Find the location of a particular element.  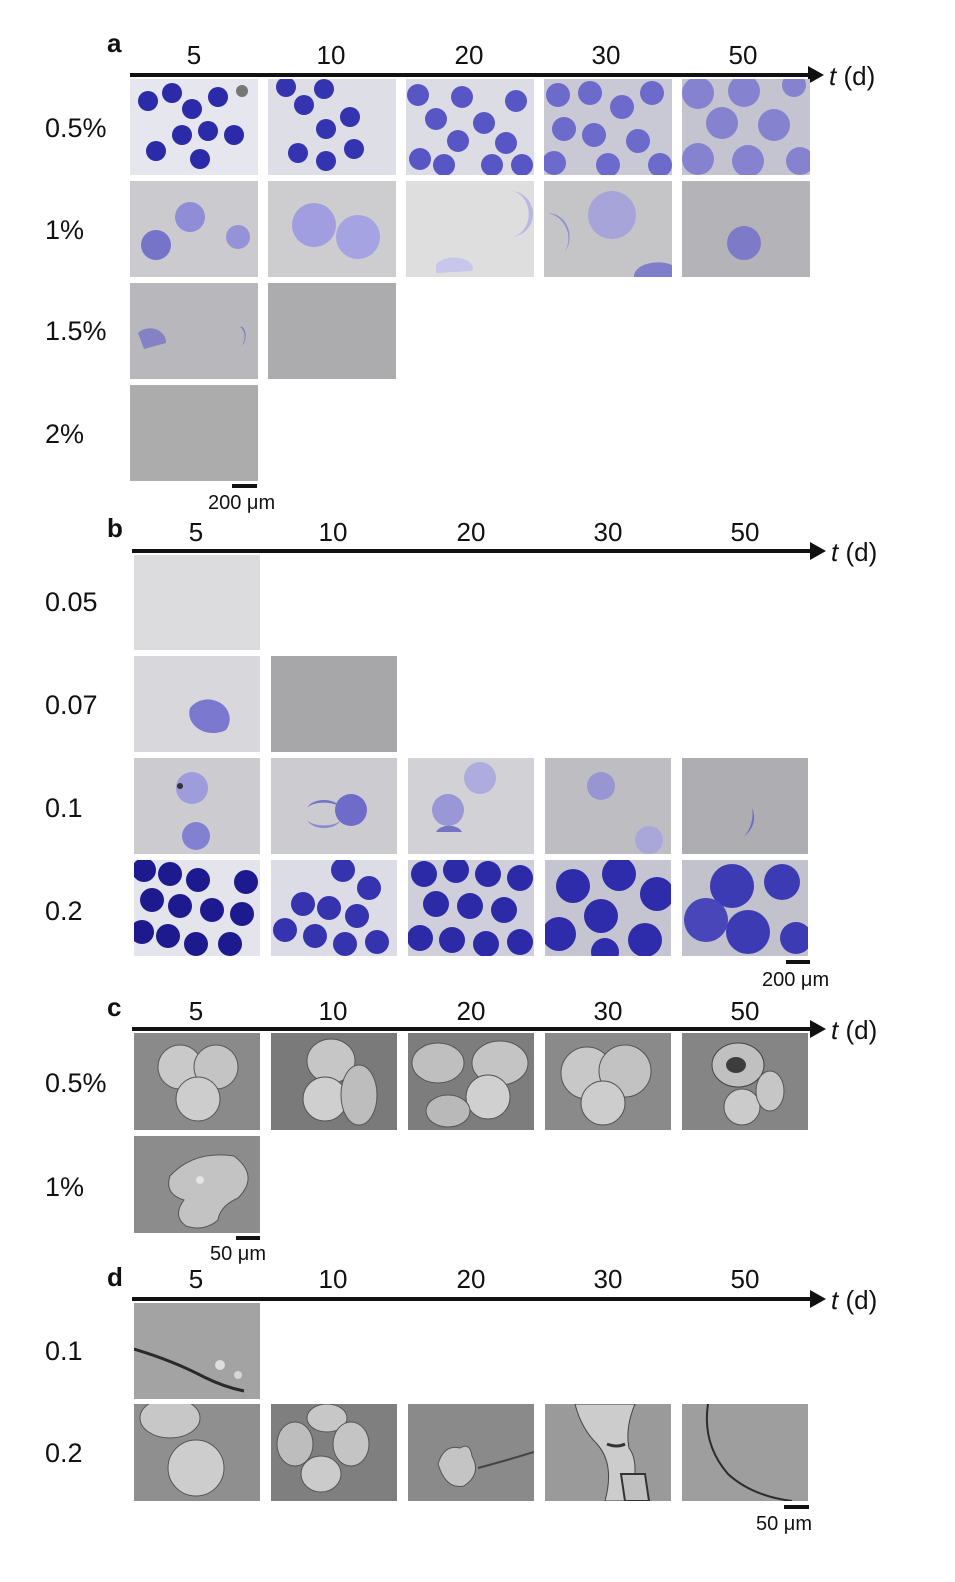

row-label: 2% is located at coordinates (65, 434).